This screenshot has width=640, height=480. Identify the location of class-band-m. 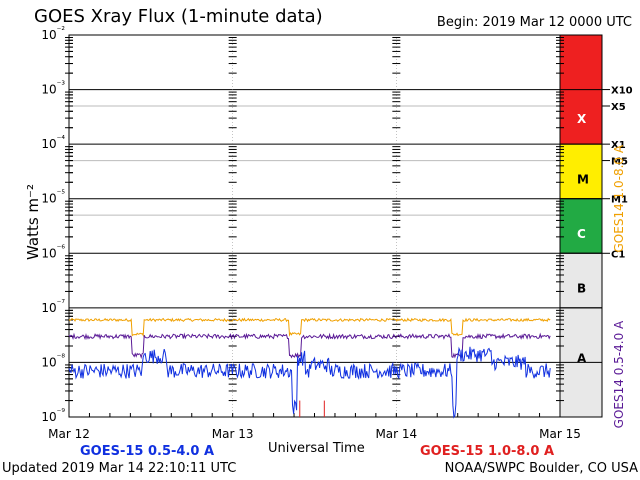
(581, 171).